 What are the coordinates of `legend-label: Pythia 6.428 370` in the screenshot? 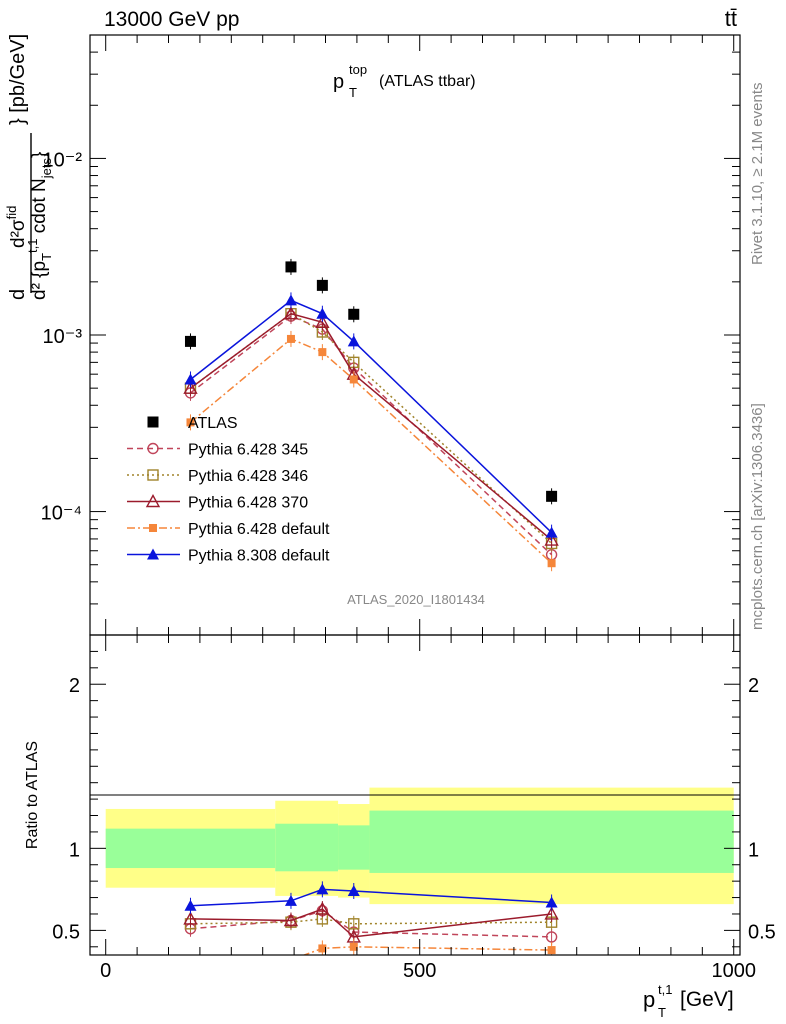 It's located at (248, 503).